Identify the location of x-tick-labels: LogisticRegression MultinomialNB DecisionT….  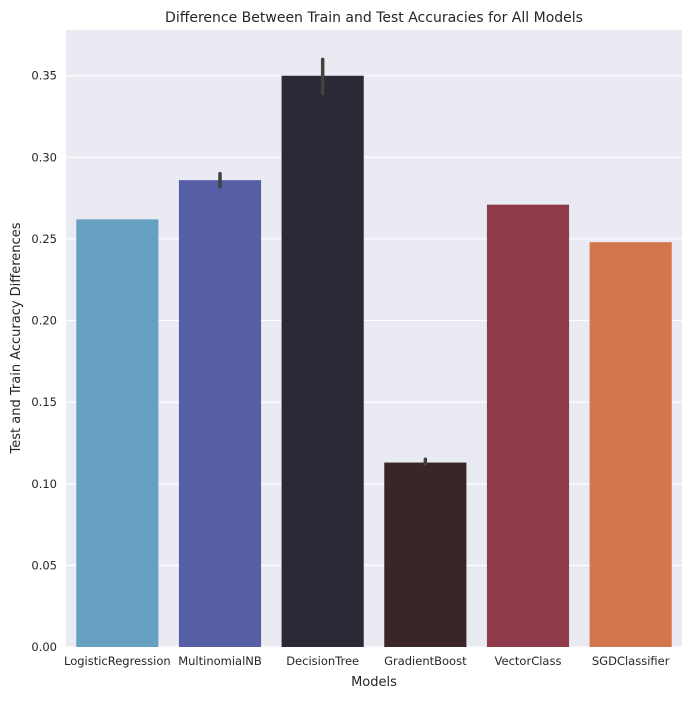
(367, 661).